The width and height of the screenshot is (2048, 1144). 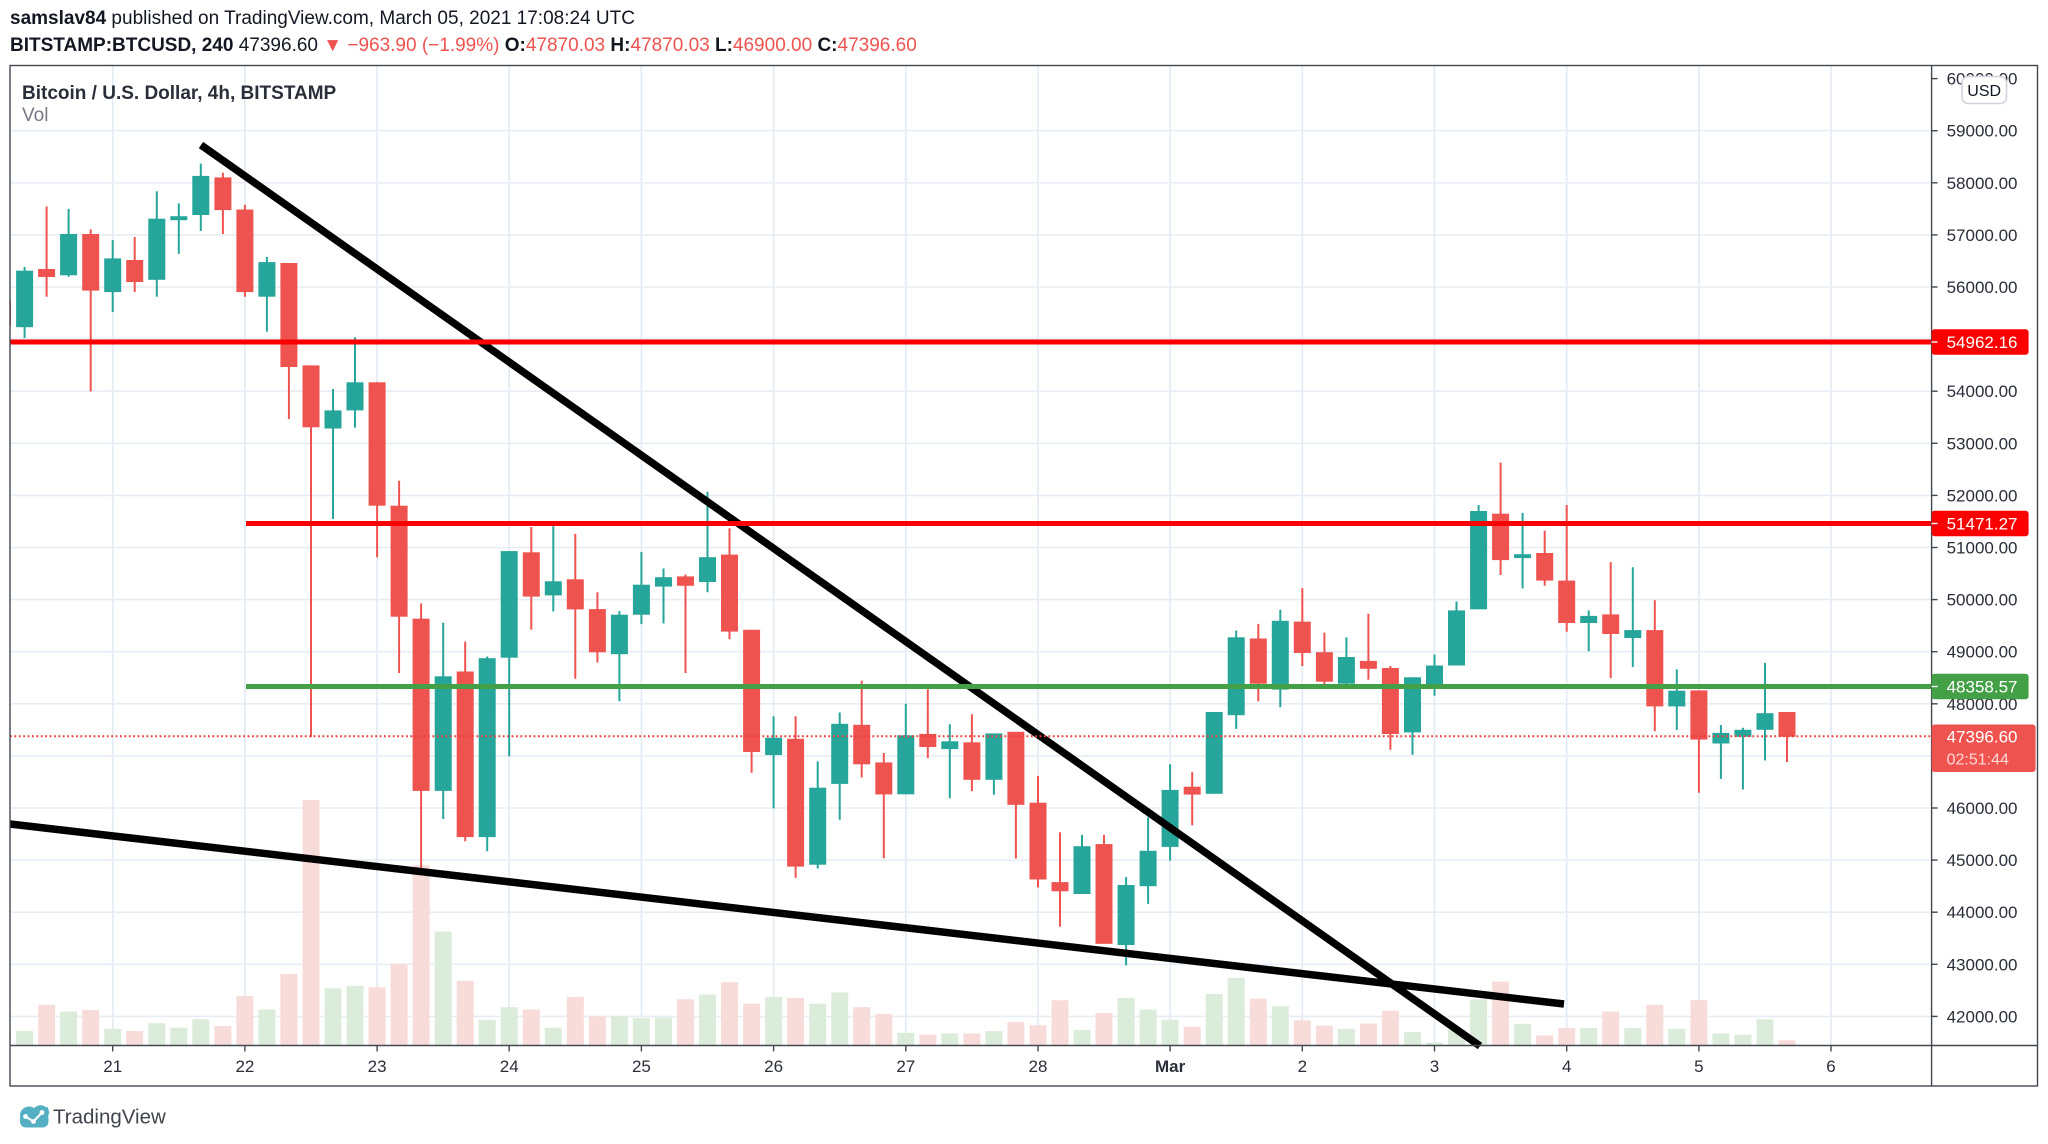 I want to click on svg-text: 25, so click(x=641, y=1066).